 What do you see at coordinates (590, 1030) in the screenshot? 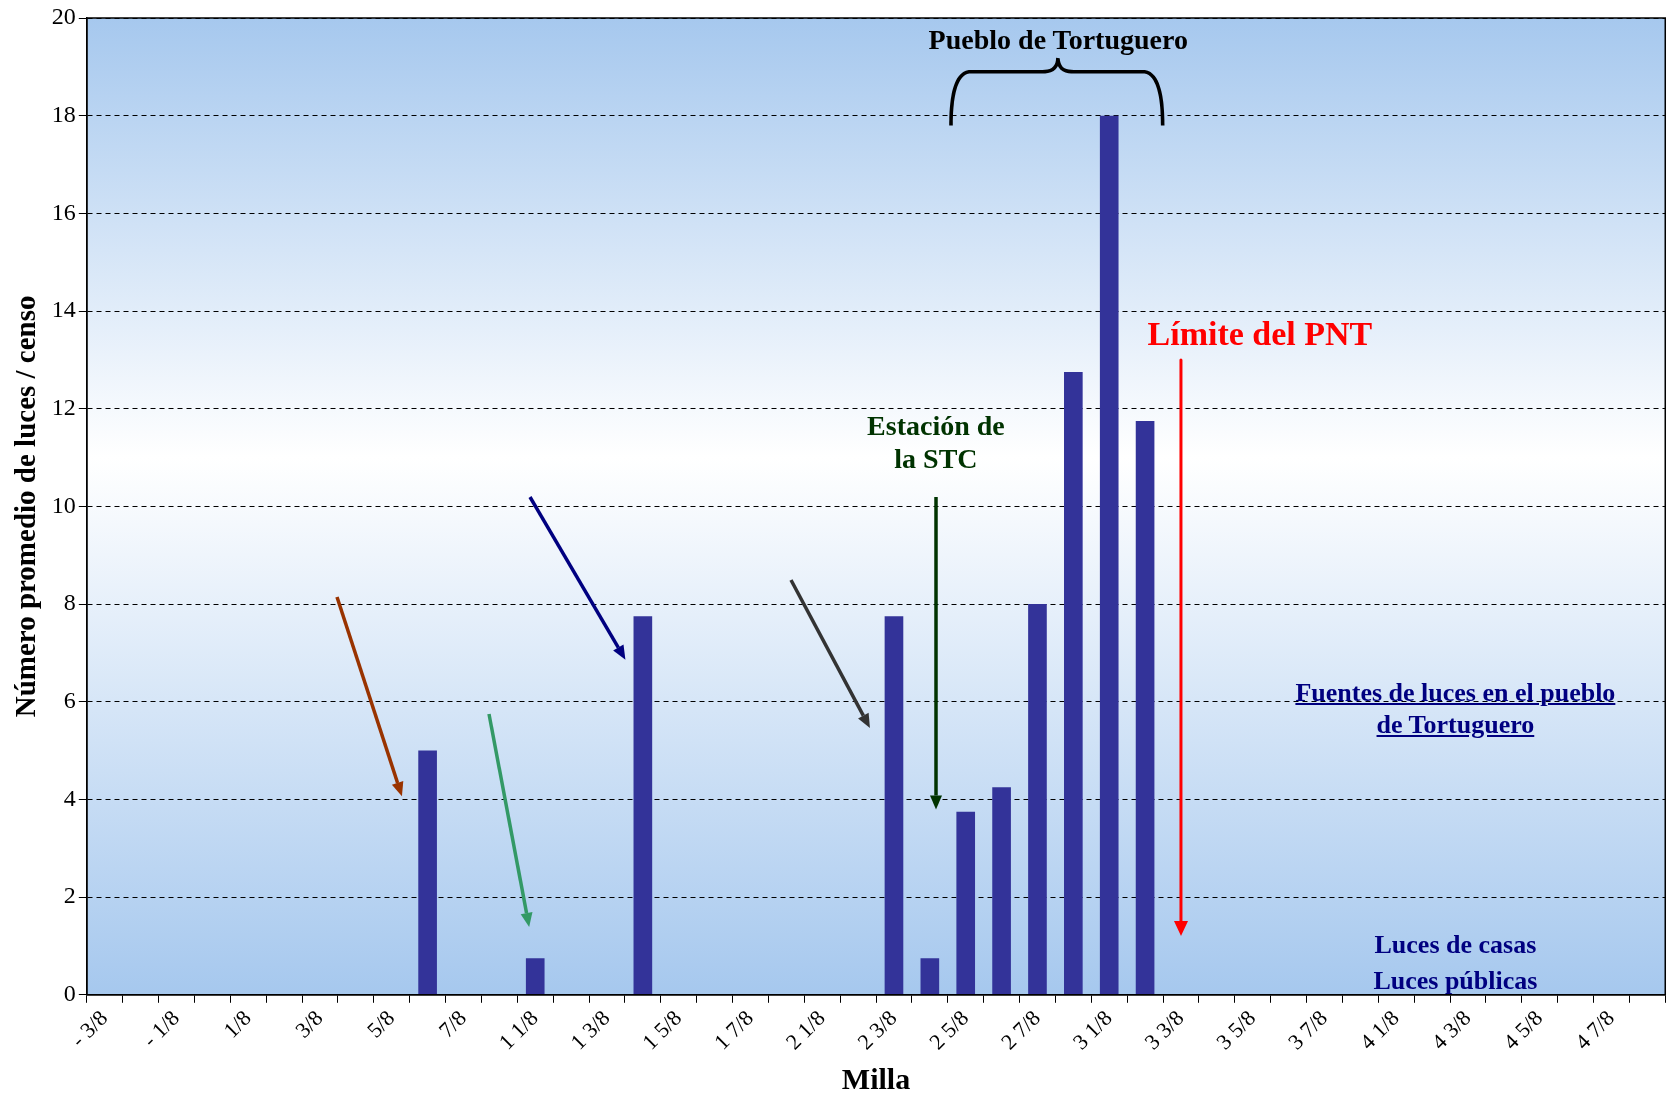
I see `x-tick-label: 1 3/8` at bounding box center [590, 1030].